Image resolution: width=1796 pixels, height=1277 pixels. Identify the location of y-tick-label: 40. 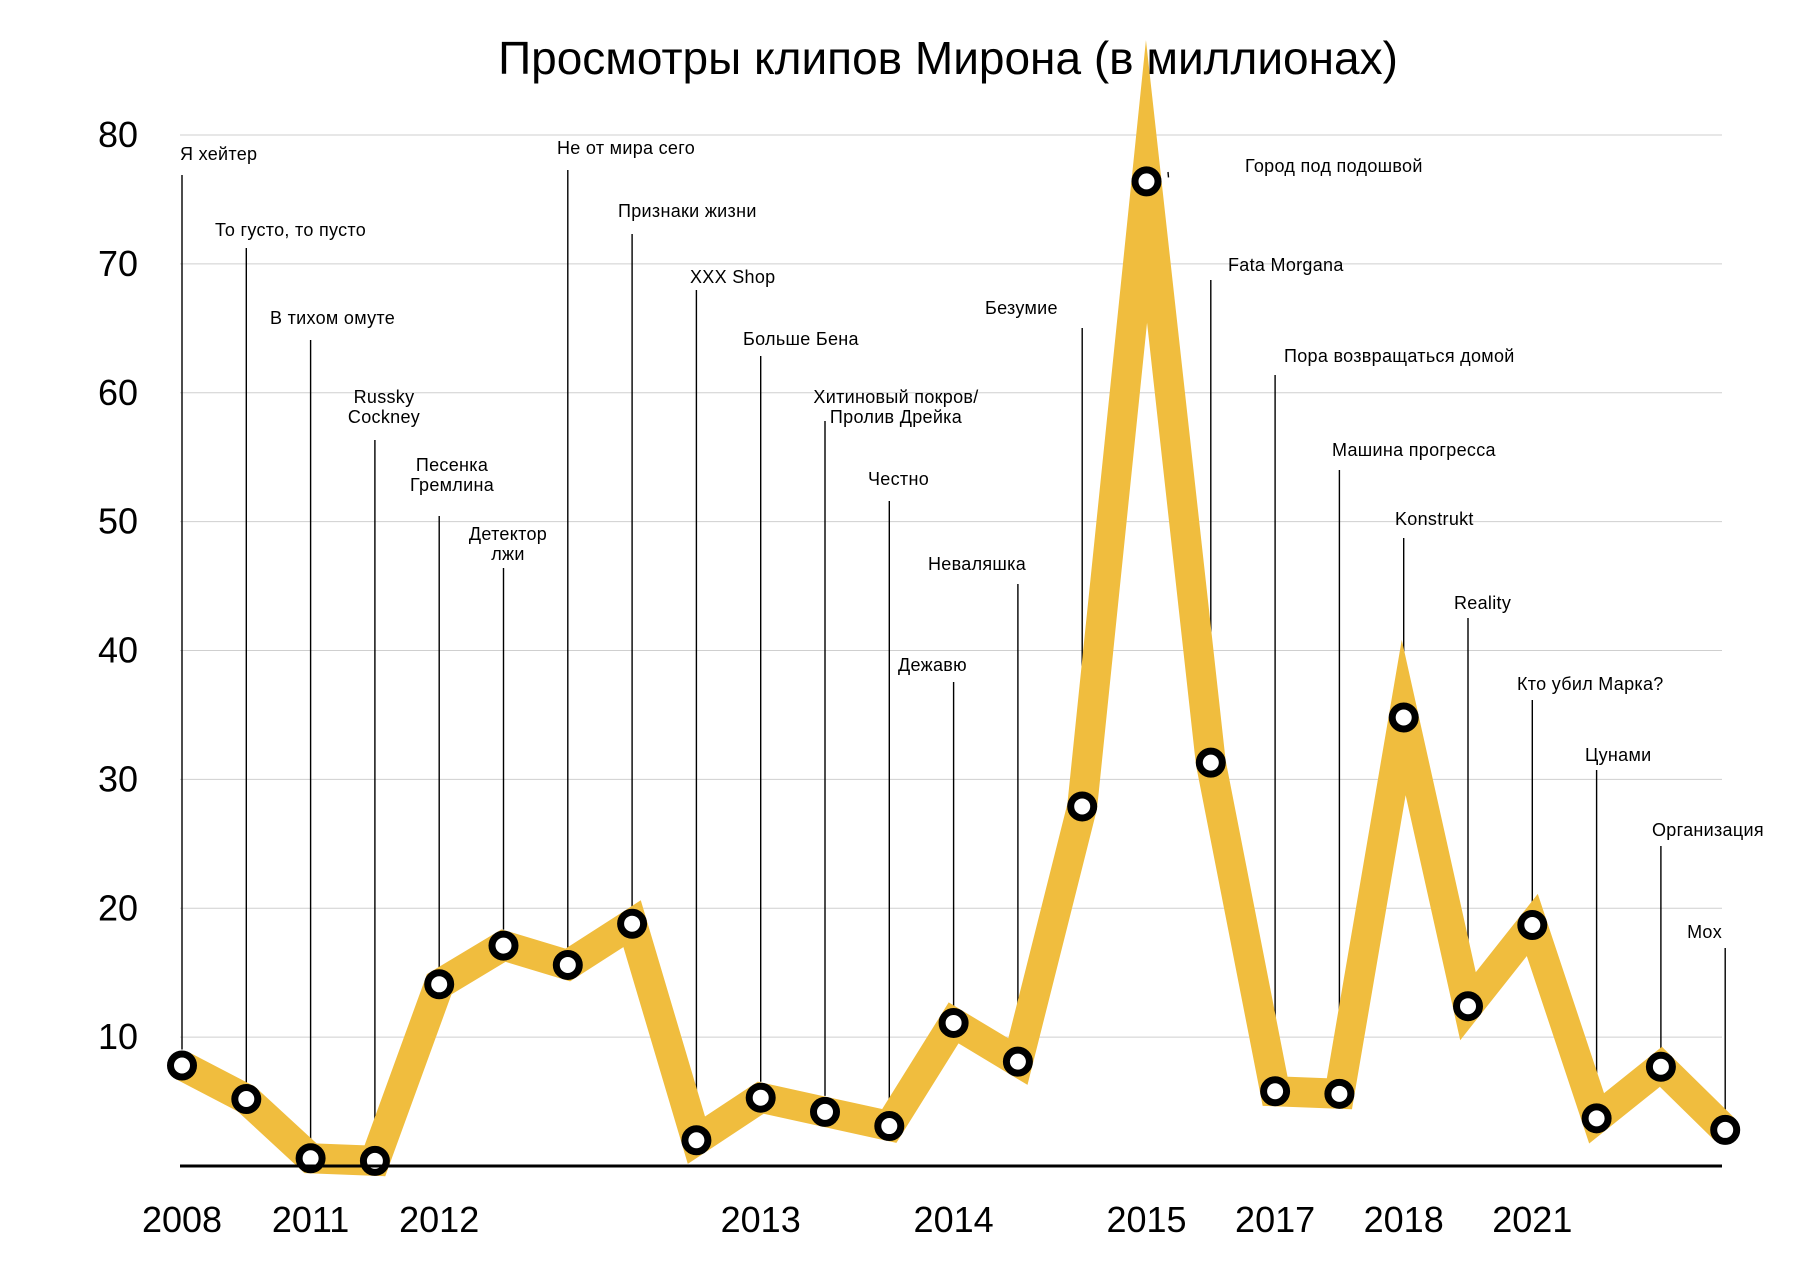
(118, 650).